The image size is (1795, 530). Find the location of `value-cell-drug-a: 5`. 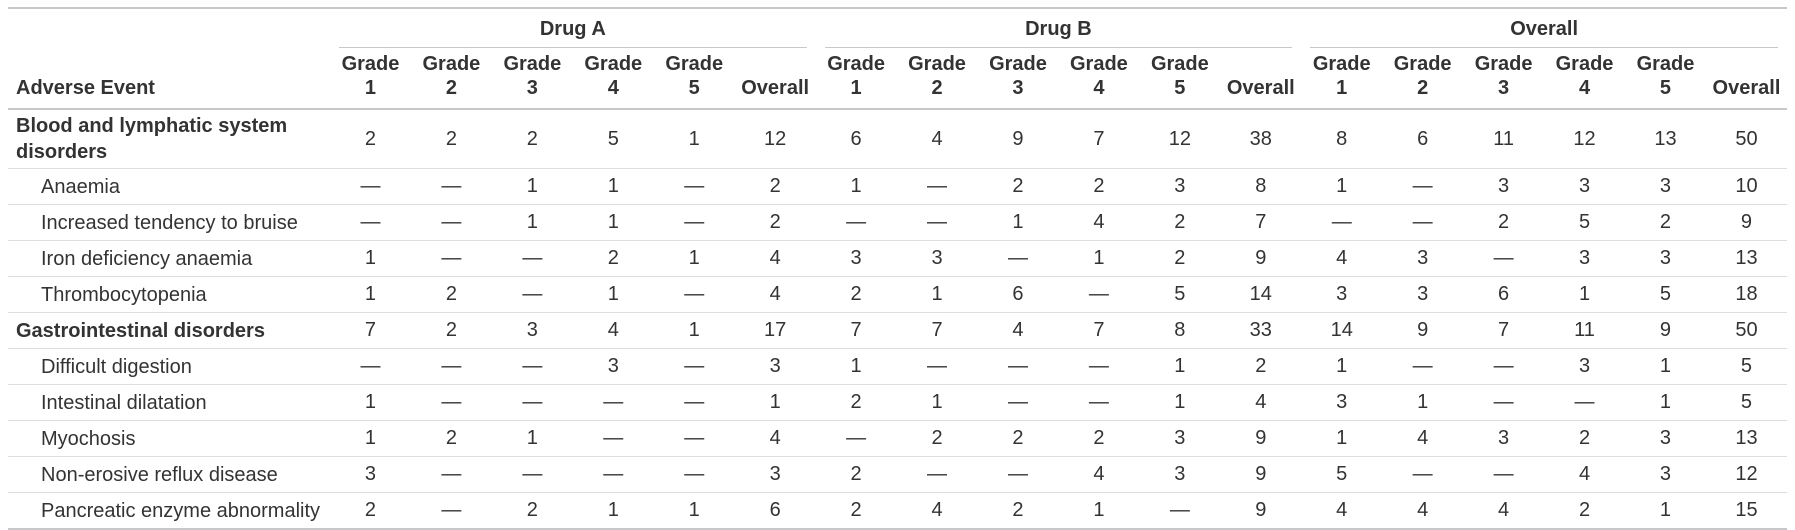

value-cell-drug-a: 5 is located at coordinates (613, 138).